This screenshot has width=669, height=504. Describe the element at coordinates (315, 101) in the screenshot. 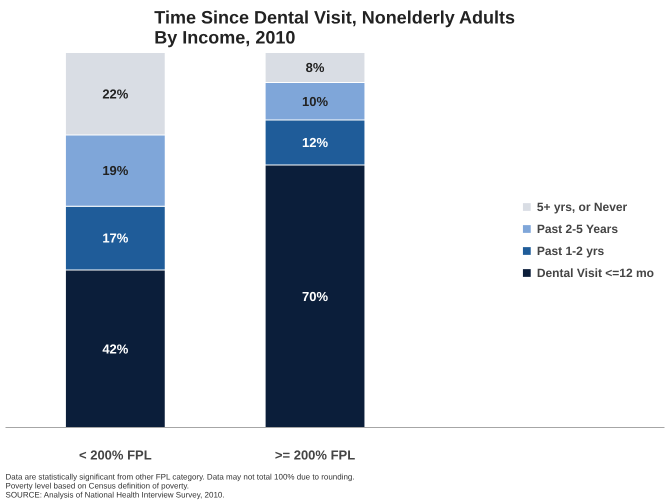

I see `data-label: 10%` at that location.